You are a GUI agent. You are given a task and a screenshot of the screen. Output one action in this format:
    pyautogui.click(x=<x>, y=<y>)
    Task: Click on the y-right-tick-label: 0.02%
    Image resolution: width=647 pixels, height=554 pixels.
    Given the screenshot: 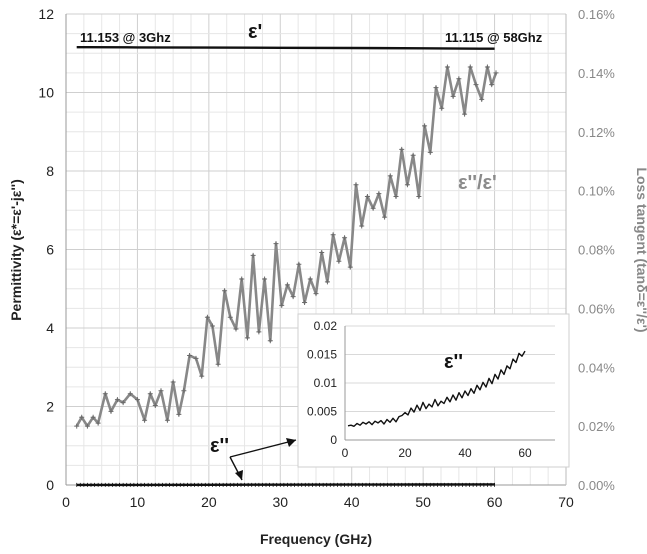 What is the action you would take?
    pyautogui.click(x=596, y=426)
    